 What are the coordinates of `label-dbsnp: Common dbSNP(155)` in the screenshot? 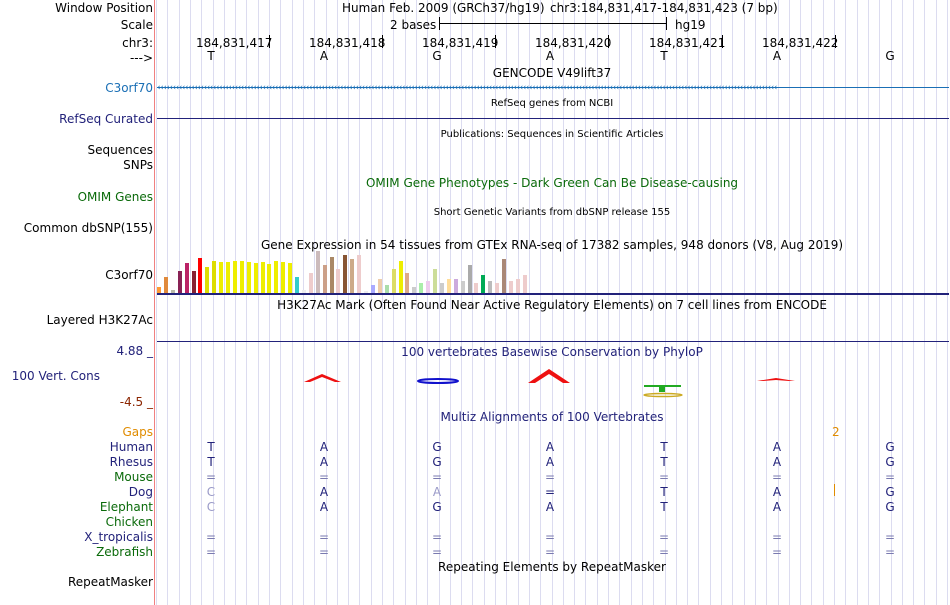 It's located at (88, 228).